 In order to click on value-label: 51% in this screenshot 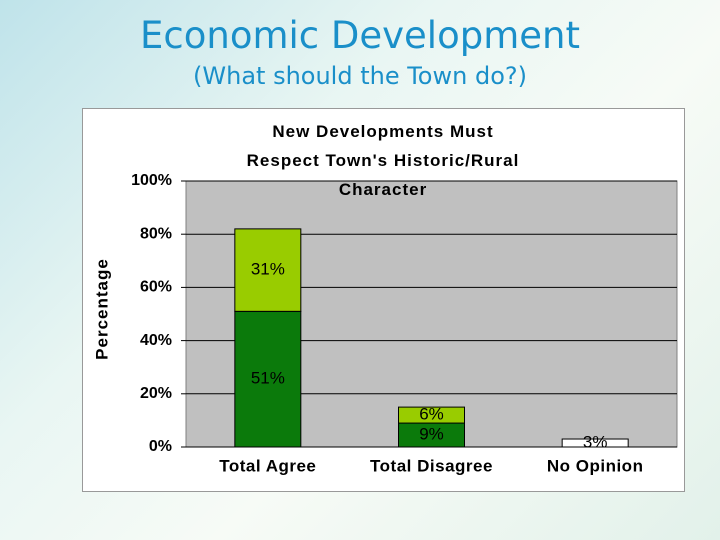, I will do `click(268, 378)`.